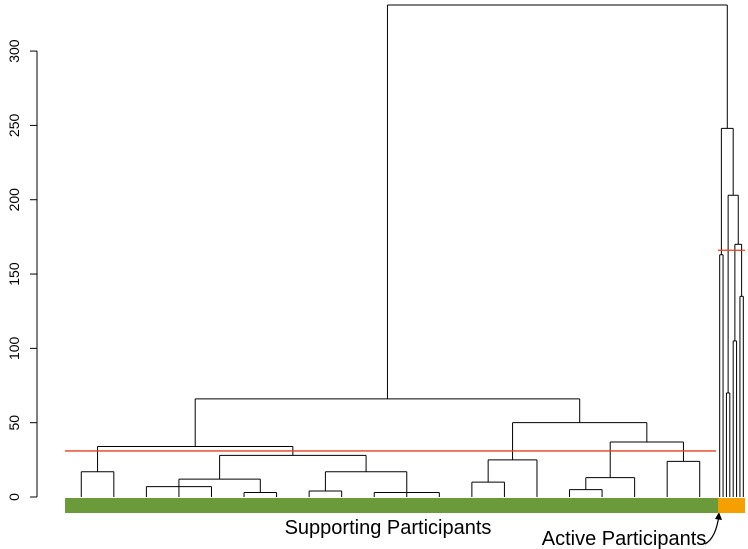 Image resolution: width=748 pixels, height=549 pixels. What do you see at coordinates (14, 274) in the screenshot?
I see `y-tick-label: 150` at bounding box center [14, 274].